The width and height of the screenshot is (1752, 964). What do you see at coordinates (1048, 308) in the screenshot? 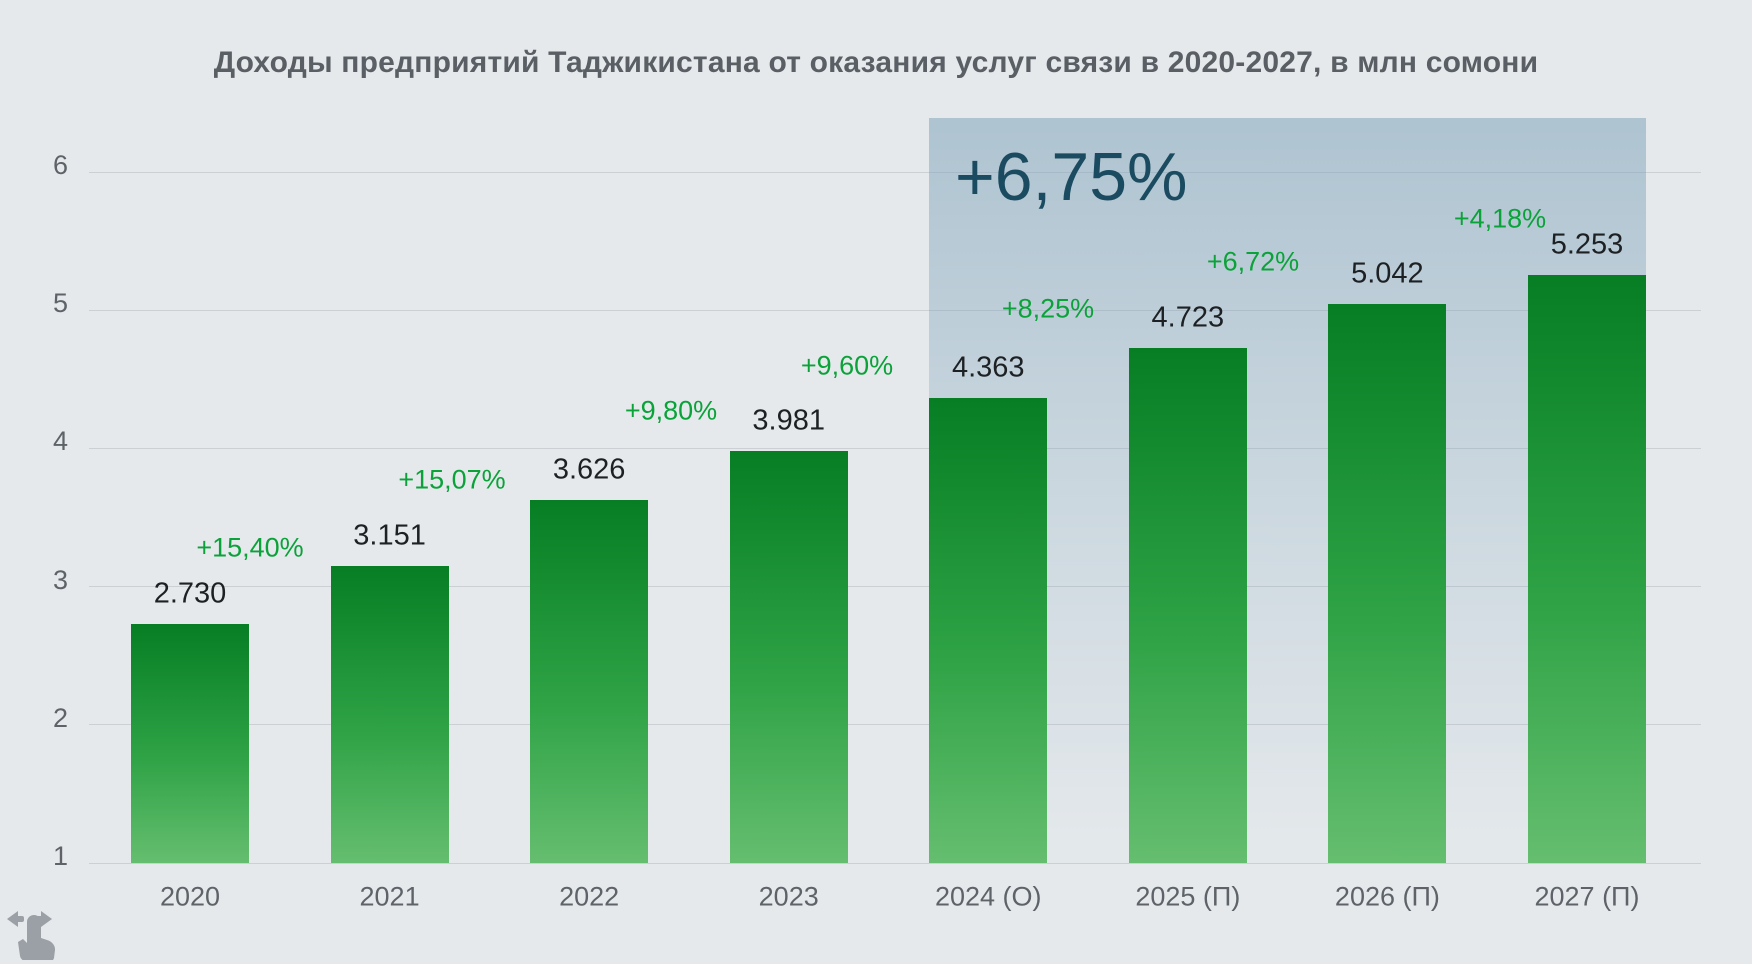
I see `growth-label-2025 (П): +8,25%` at bounding box center [1048, 308].